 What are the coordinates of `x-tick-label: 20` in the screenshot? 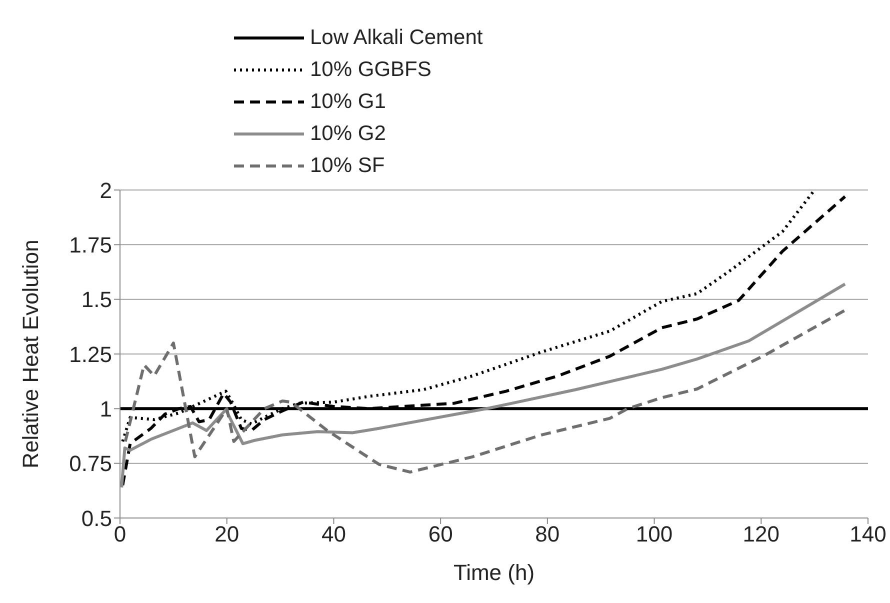 It's located at (227, 534).